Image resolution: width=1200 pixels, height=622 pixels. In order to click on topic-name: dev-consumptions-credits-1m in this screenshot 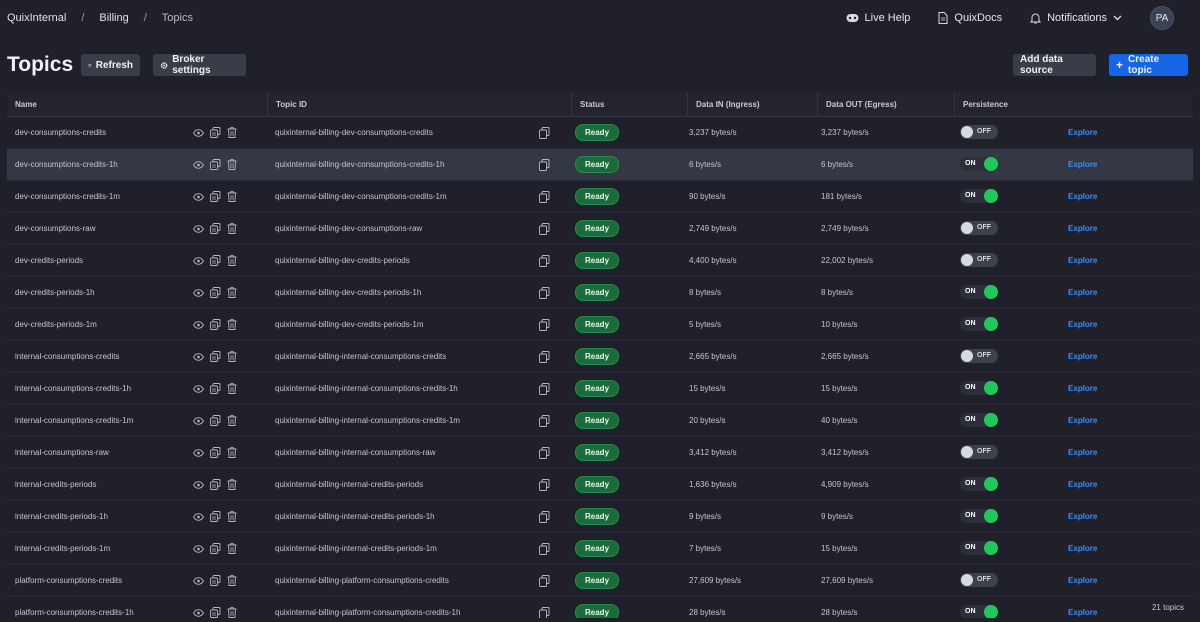, I will do `click(67, 196)`.